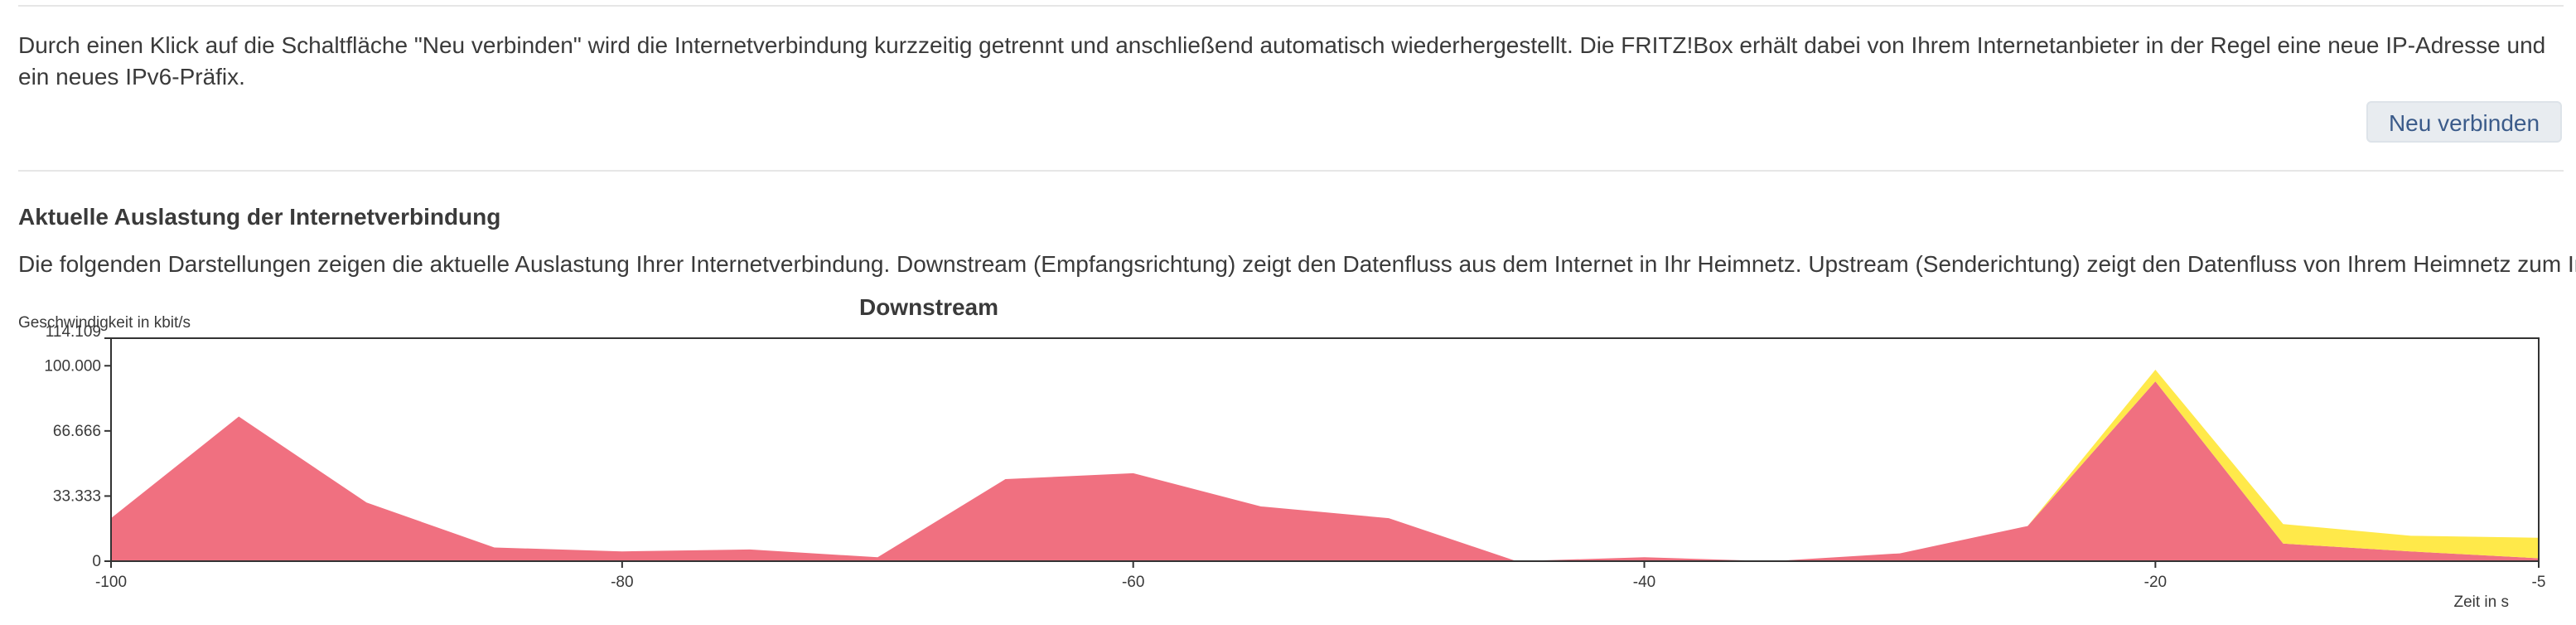 This screenshot has width=2576, height=625. I want to click on x-tick-label: -5, so click(2539, 582).